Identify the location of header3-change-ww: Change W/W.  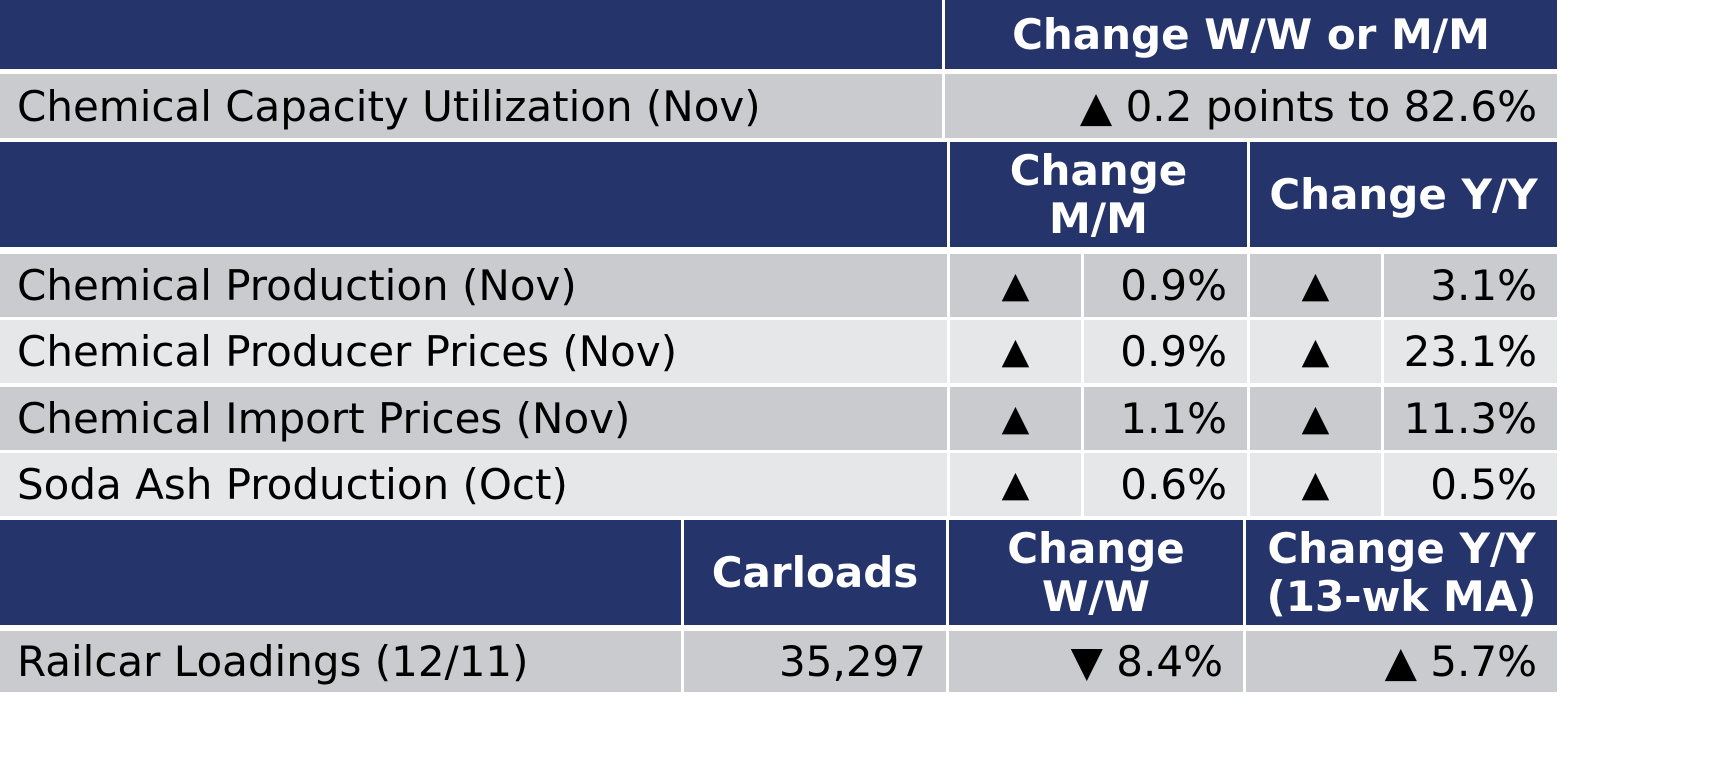
(1096, 572).